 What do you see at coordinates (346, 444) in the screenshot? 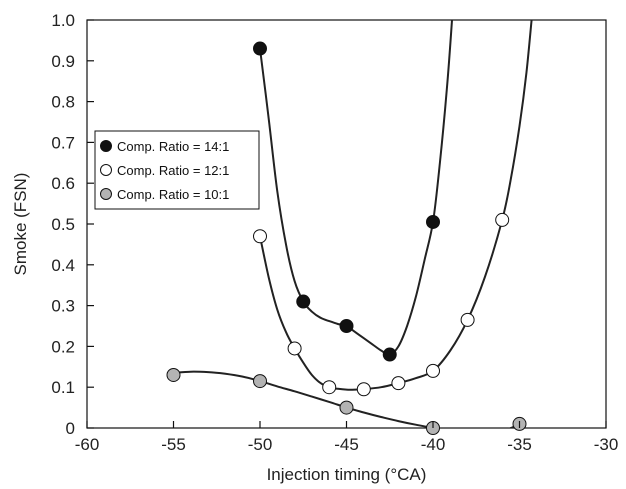
I see `x-tick-label: -45` at bounding box center [346, 444].